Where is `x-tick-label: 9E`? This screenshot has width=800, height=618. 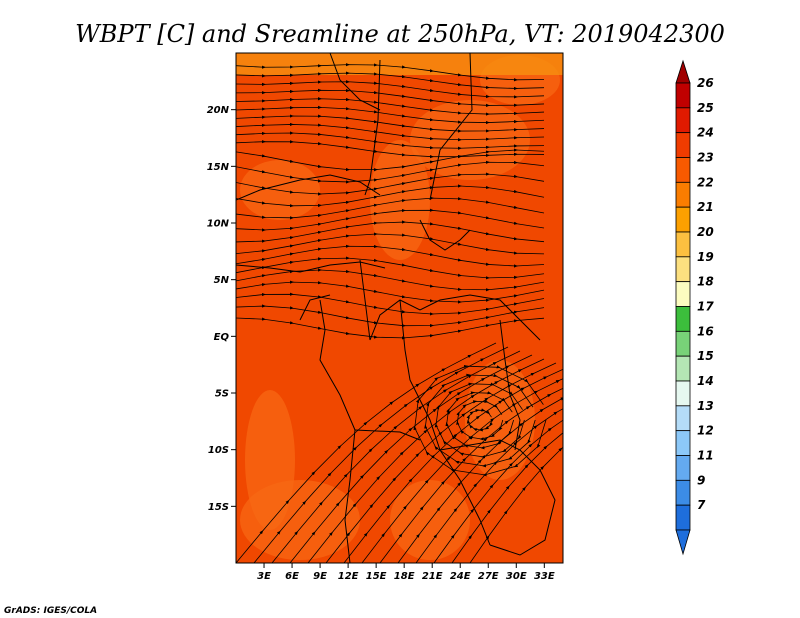
x-tick-label: 9E is located at coordinates (320, 576).